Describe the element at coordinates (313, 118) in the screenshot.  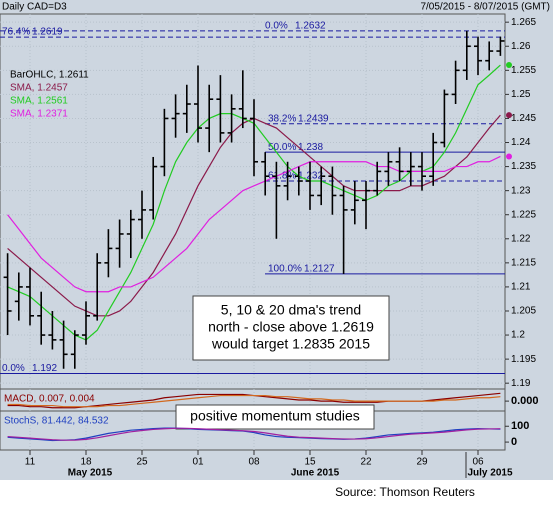
I see `fib-value: 1.2439` at that location.